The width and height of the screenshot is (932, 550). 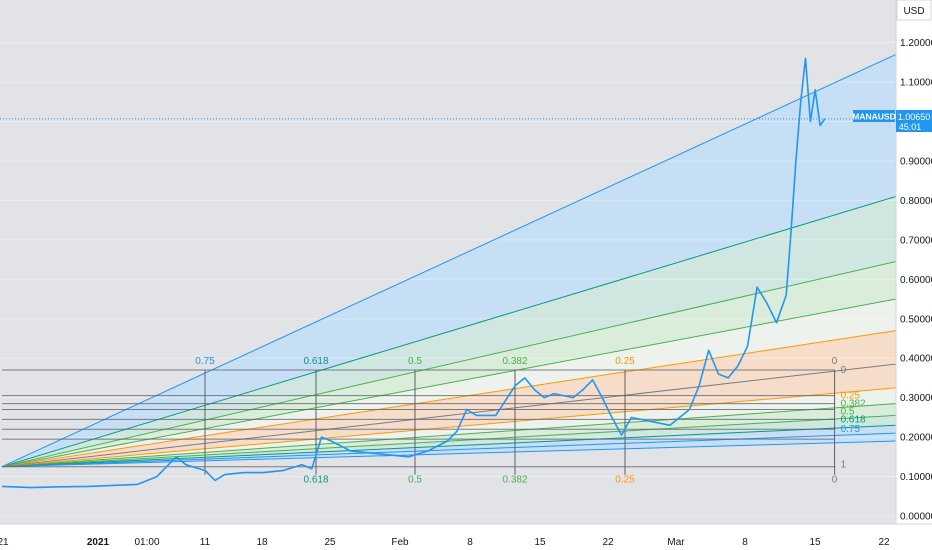 What do you see at coordinates (916, 161) in the screenshot?
I see `price-tick-label: 0.90000` at bounding box center [916, 161].